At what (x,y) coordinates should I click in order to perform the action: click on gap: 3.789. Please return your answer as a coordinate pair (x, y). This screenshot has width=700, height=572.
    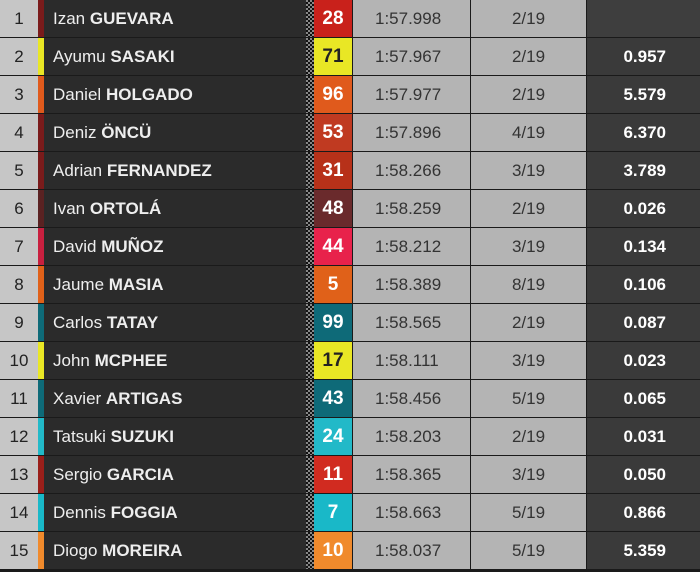
    Looking at the image, I should click on (643, 170).